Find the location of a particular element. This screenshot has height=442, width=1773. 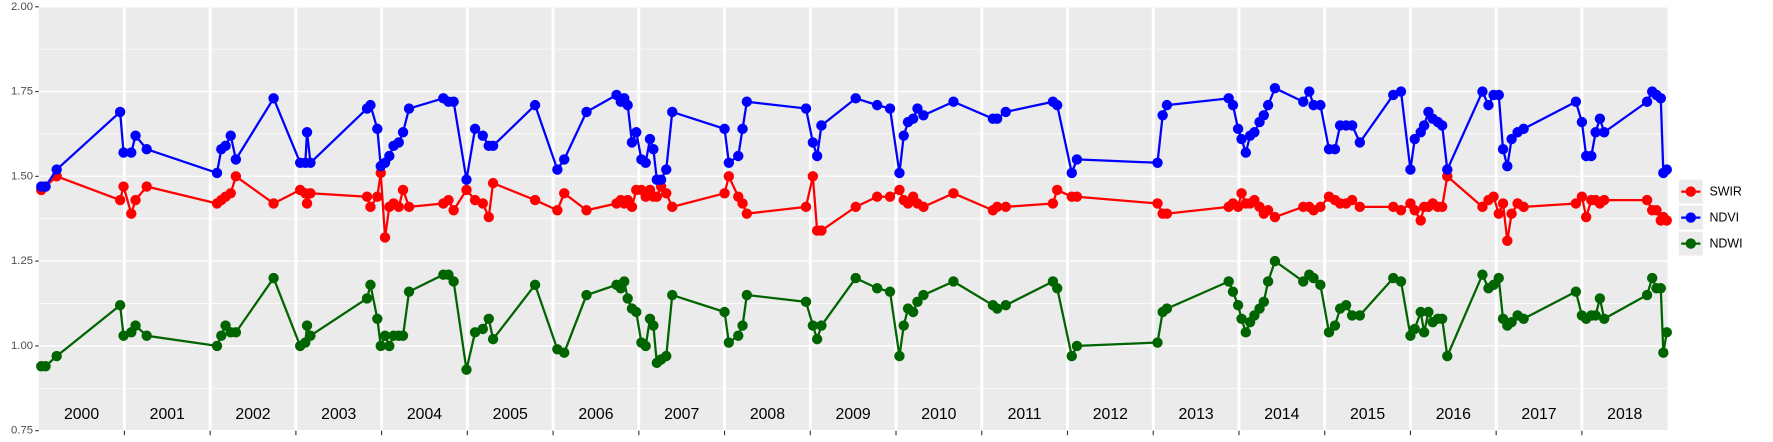

year-label: 2009 is located at coordinates (853, 414).